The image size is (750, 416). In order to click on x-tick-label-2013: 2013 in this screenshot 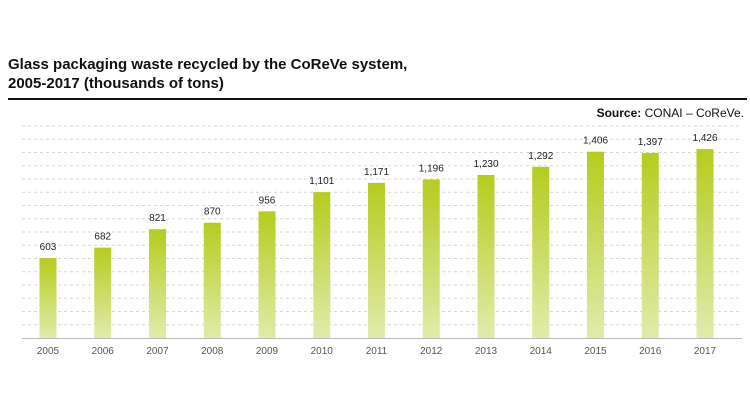, I will do `click(486, 351)`.